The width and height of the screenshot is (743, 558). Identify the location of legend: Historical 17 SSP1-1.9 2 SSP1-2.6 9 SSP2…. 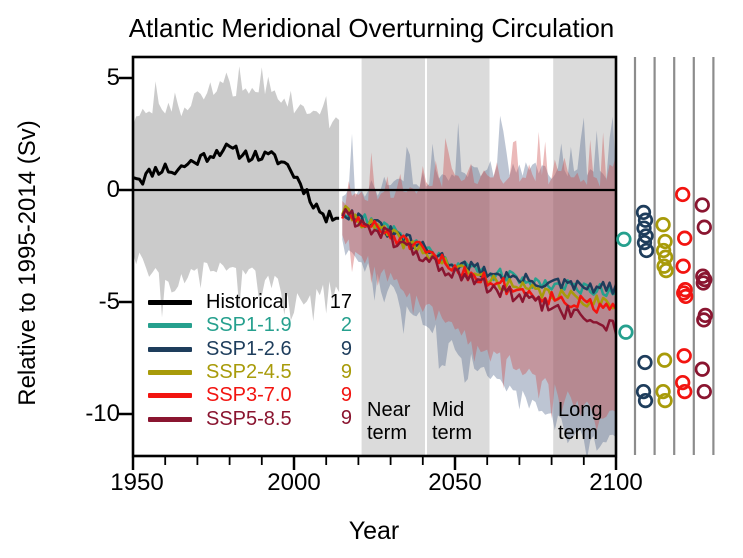
(250, 361).